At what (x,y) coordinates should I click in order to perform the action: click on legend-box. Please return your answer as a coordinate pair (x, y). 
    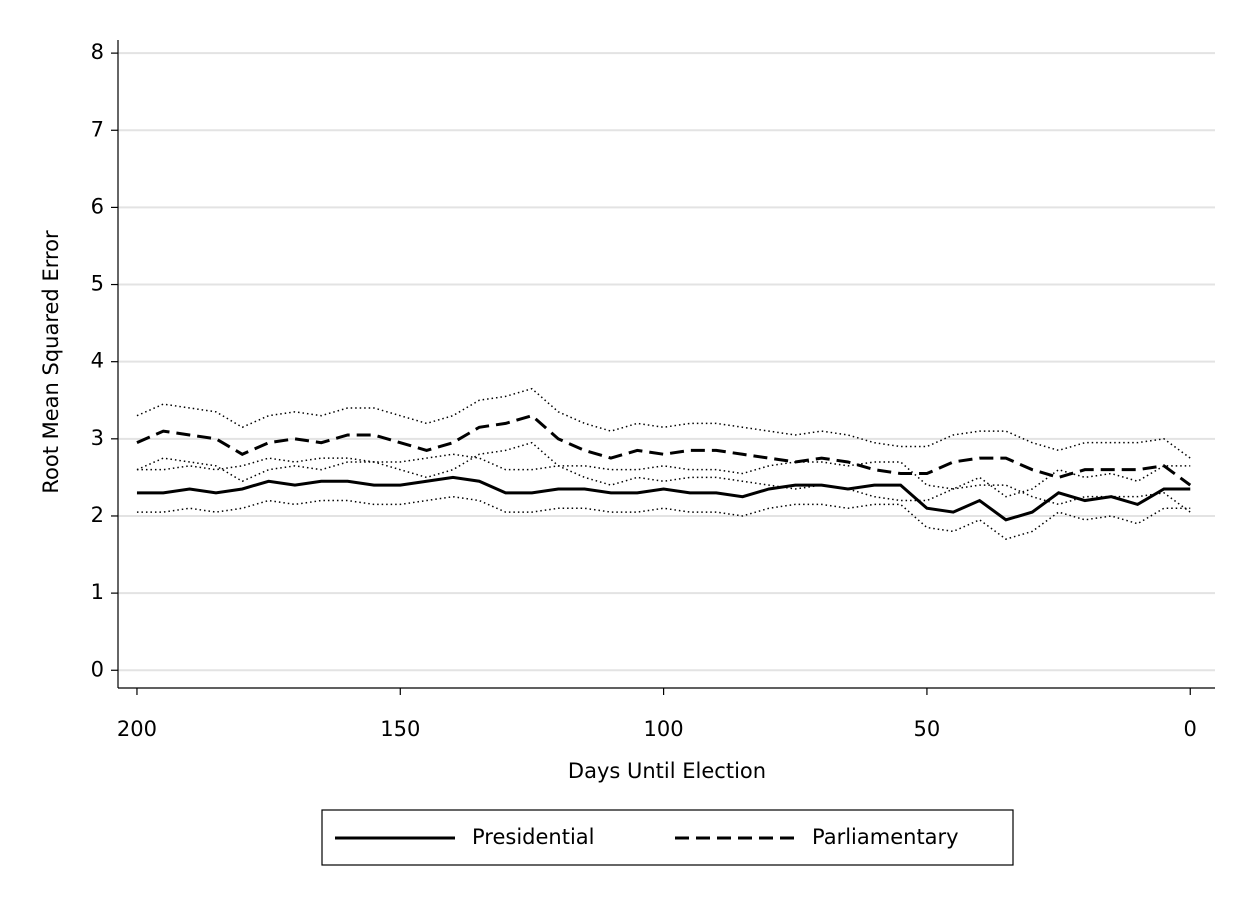
    Looking at the image, I should click on (667, 837).